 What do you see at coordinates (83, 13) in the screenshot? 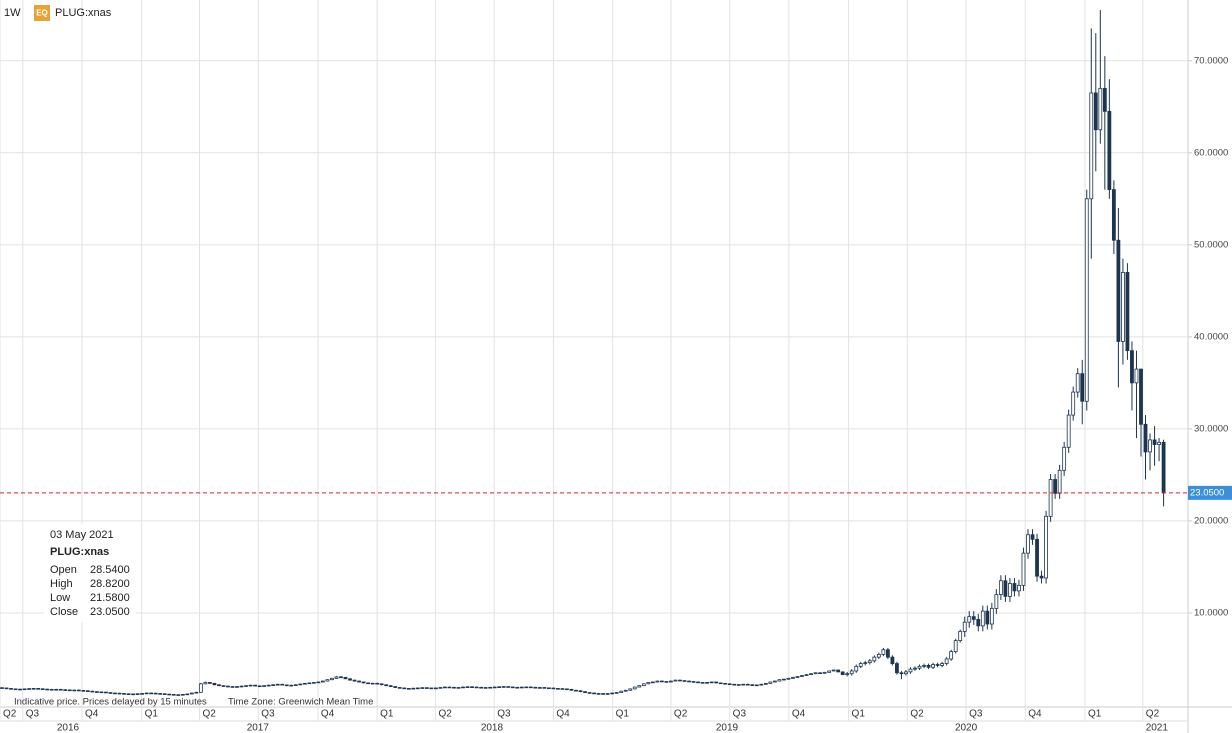
I see `symbol: PLUG:xnas` at bounding box center [83, 13].